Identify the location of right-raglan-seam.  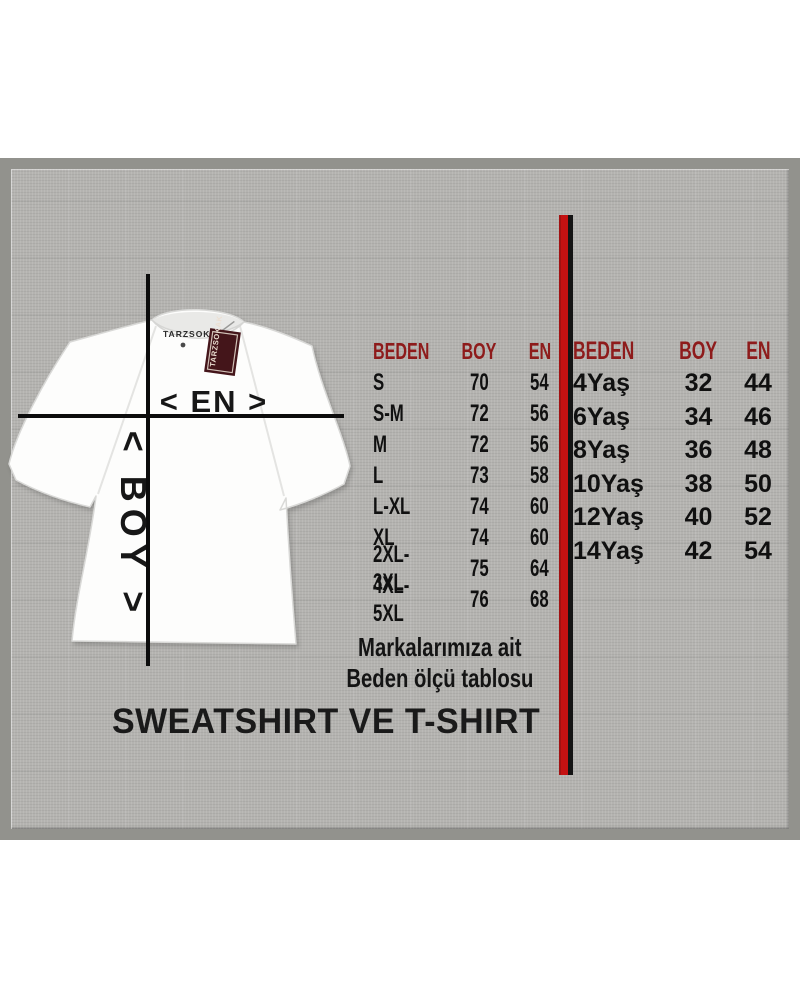
(262, 411).